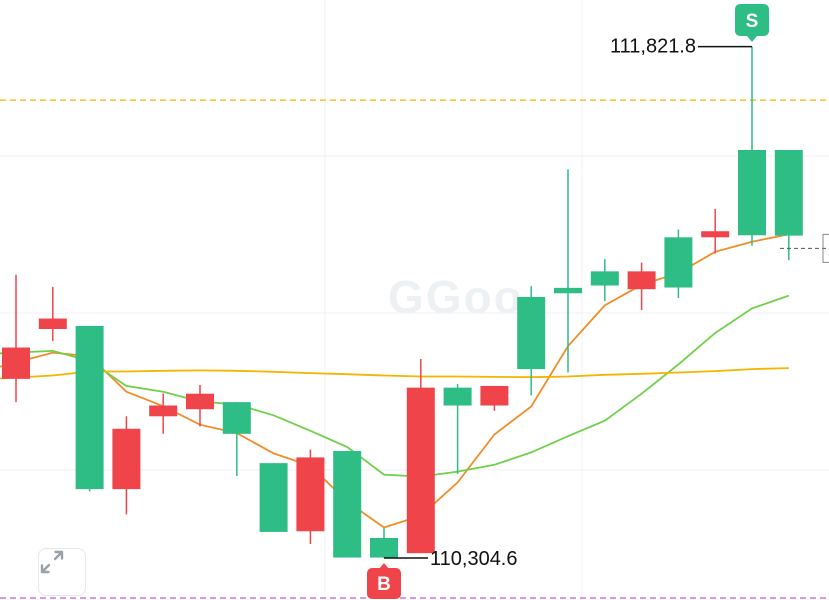 This screenshot has width=829, height=600. I want to click on watermark-logo: GGoo, so click(456, 297).